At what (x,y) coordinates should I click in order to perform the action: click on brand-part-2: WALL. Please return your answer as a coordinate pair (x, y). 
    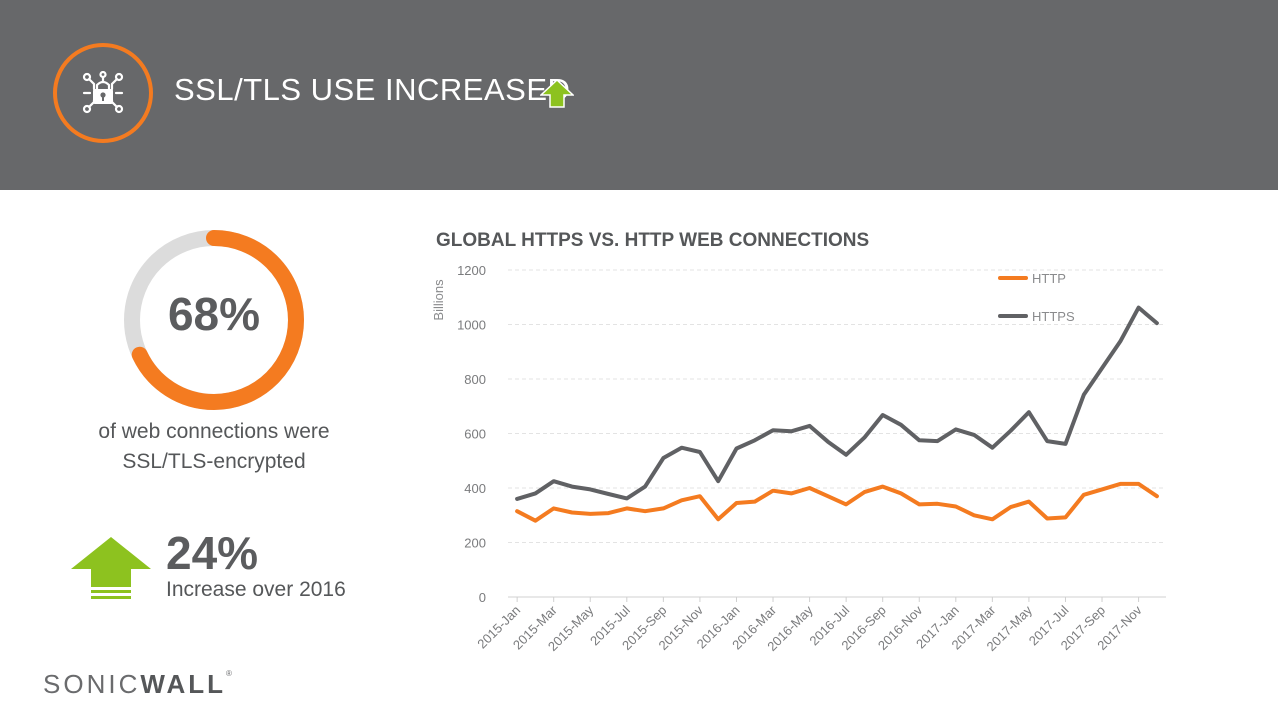
    Looking at the image, I should click on (183, 684).